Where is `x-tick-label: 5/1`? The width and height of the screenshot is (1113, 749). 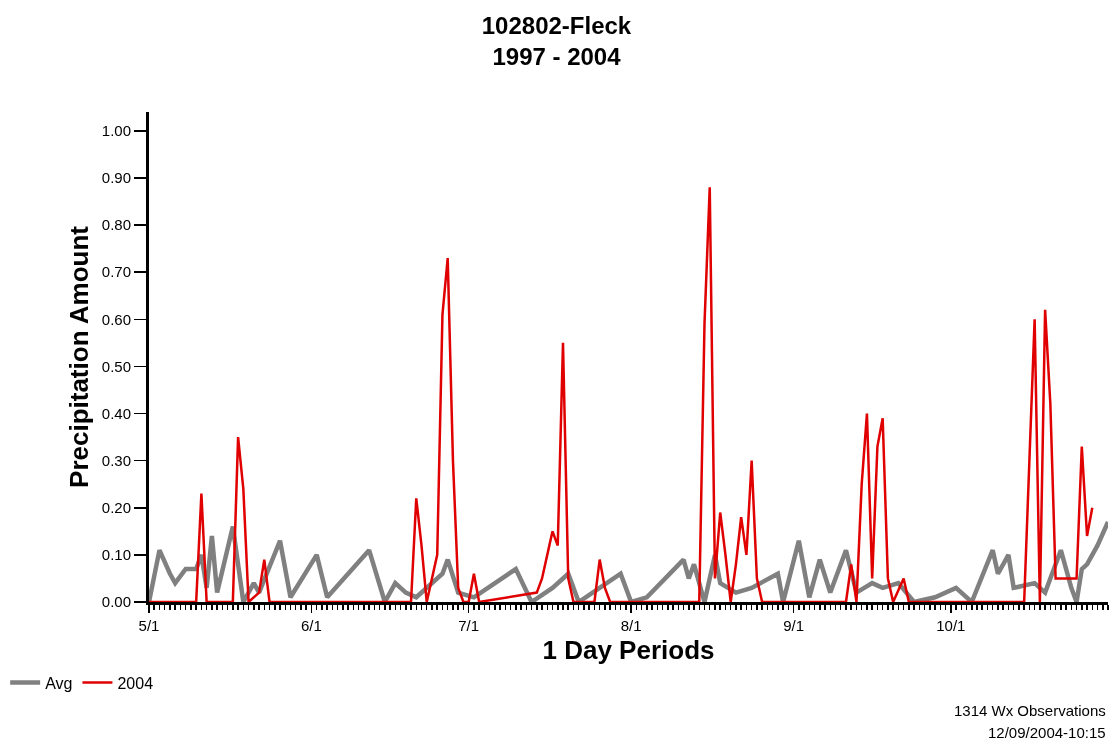
x-tick-label: 5/1 is located at coordinates (149, 625).